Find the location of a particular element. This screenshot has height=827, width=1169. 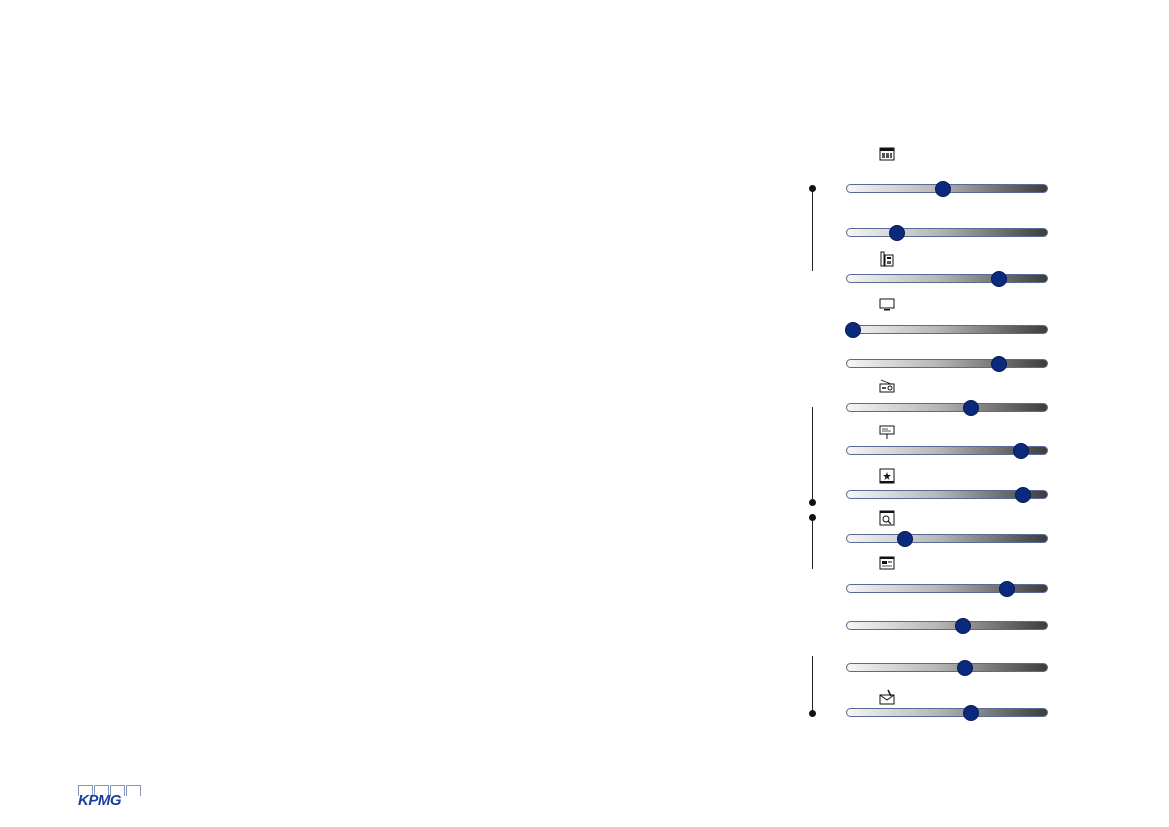

logo-text: KPMG is located at coordinates (100, 800).